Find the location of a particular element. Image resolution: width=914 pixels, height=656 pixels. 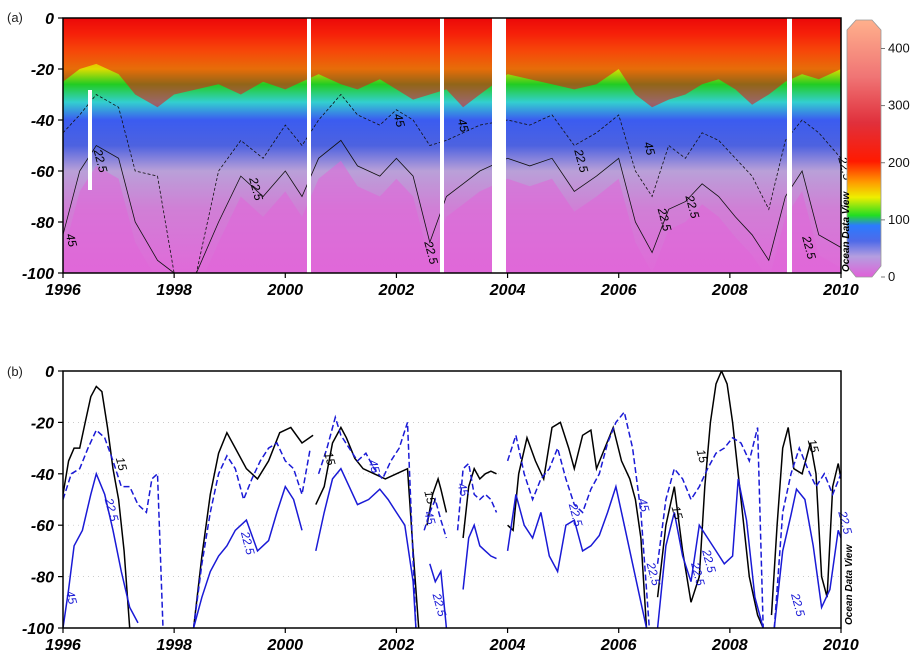

panel-b-label: (b) is located at coordinates (15, 371).